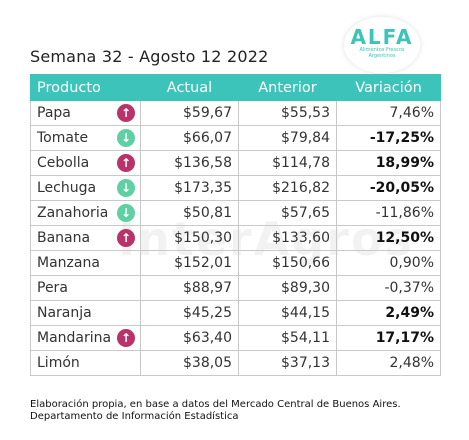 This screenshot has width=469, height=440. Describe the element at coordinates (134, 416) in the screenshot. I see `footnote-department: Departamento de Información Estadística` at that location.